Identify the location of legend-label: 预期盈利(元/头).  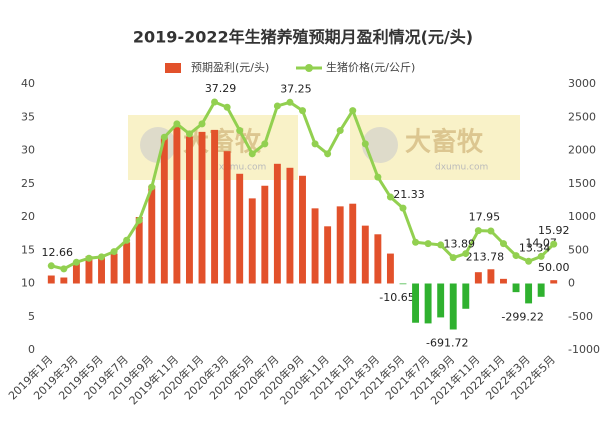
(230, 67).